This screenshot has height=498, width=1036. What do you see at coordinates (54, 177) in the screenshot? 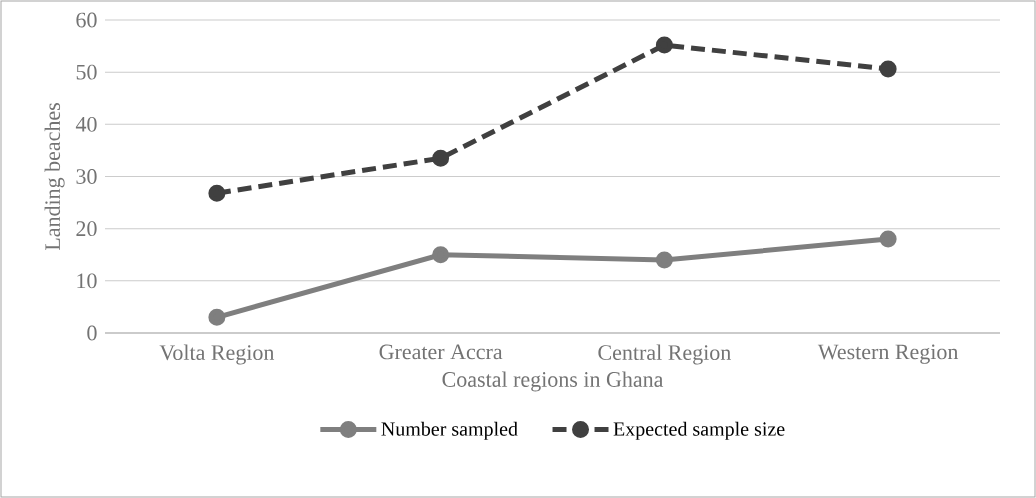
I see `y-axis-title: Landing beaches` at bounding box center [54, 177].